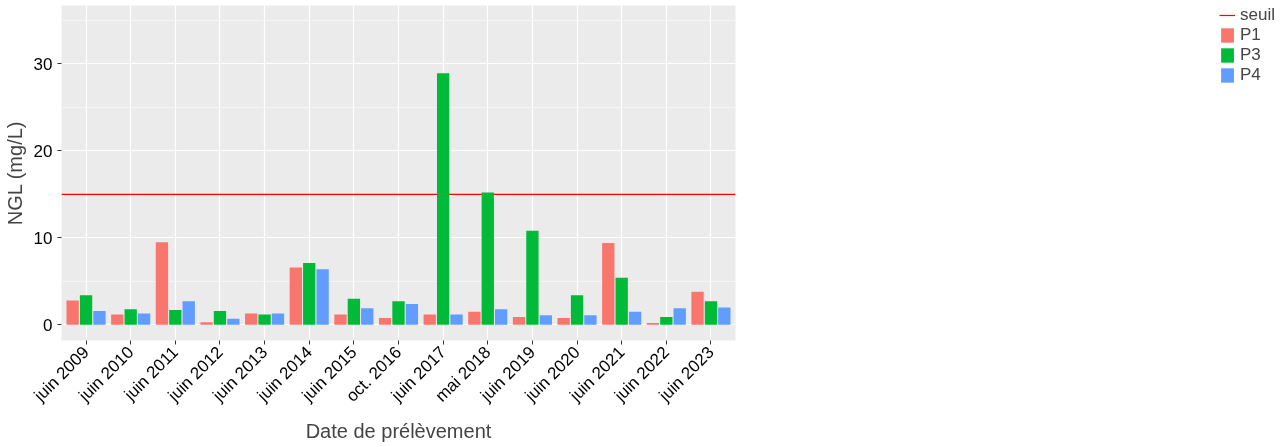 The image size is (1281, 447). Describe the element at coordinates (1257, 15) in the screenshot. I see `legend-label: seuil` at that location.